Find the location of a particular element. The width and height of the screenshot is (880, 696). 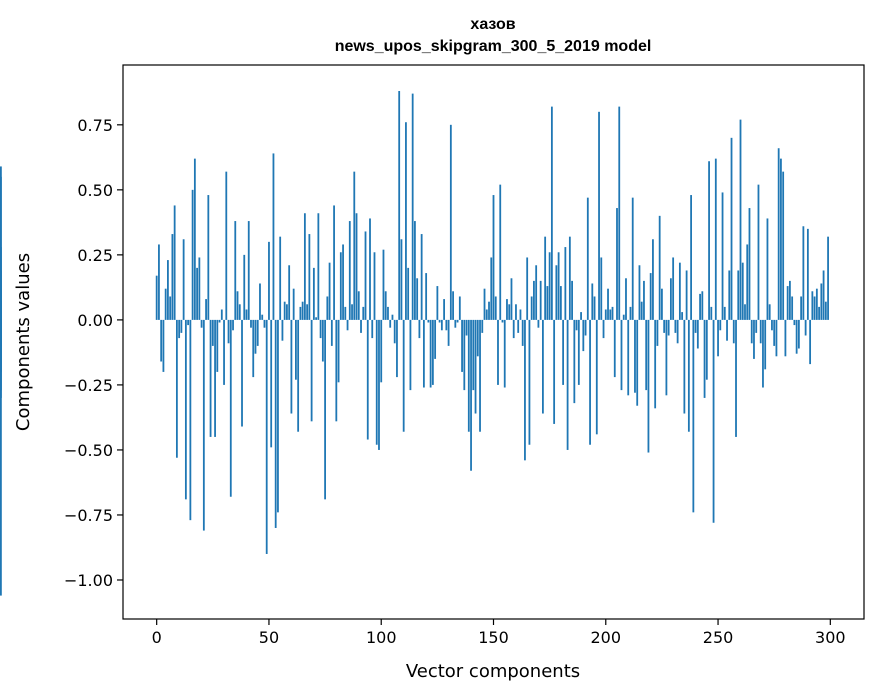

chart-title: хазов is located at coordinates (492, 24).